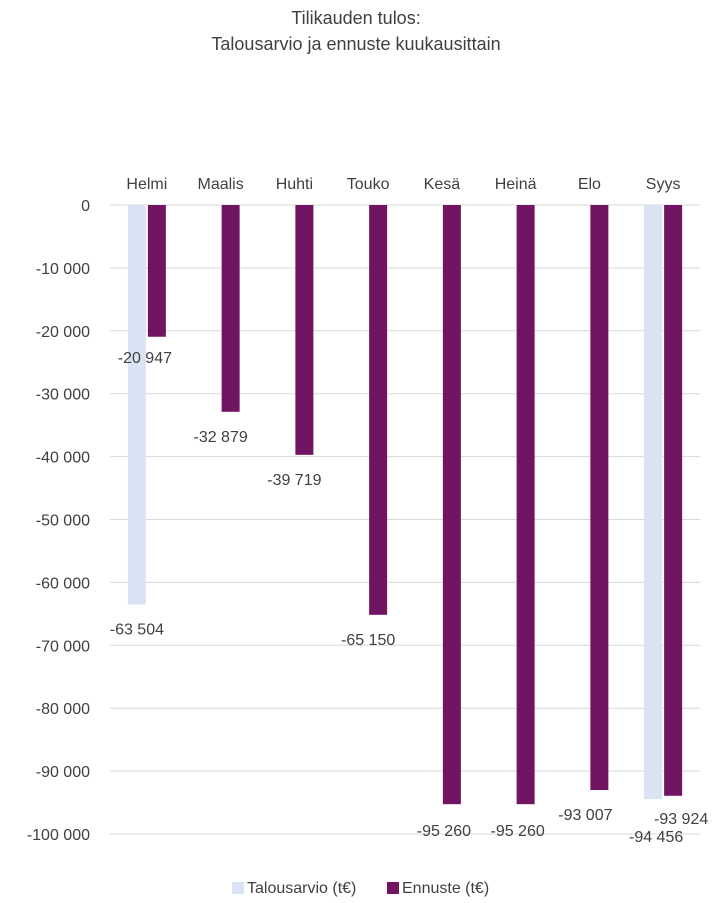  Describe the element at coordinates (63, 395) in the screenshot. I see `y-tick-label: -30 000` at that location.